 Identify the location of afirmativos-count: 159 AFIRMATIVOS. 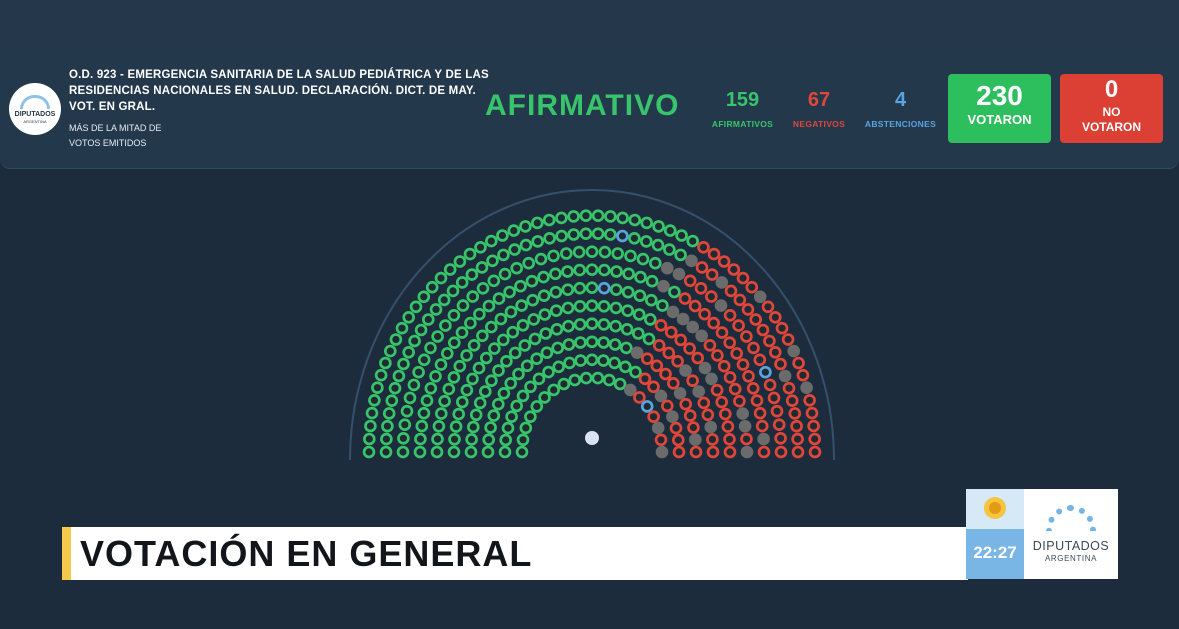
(742, 109).